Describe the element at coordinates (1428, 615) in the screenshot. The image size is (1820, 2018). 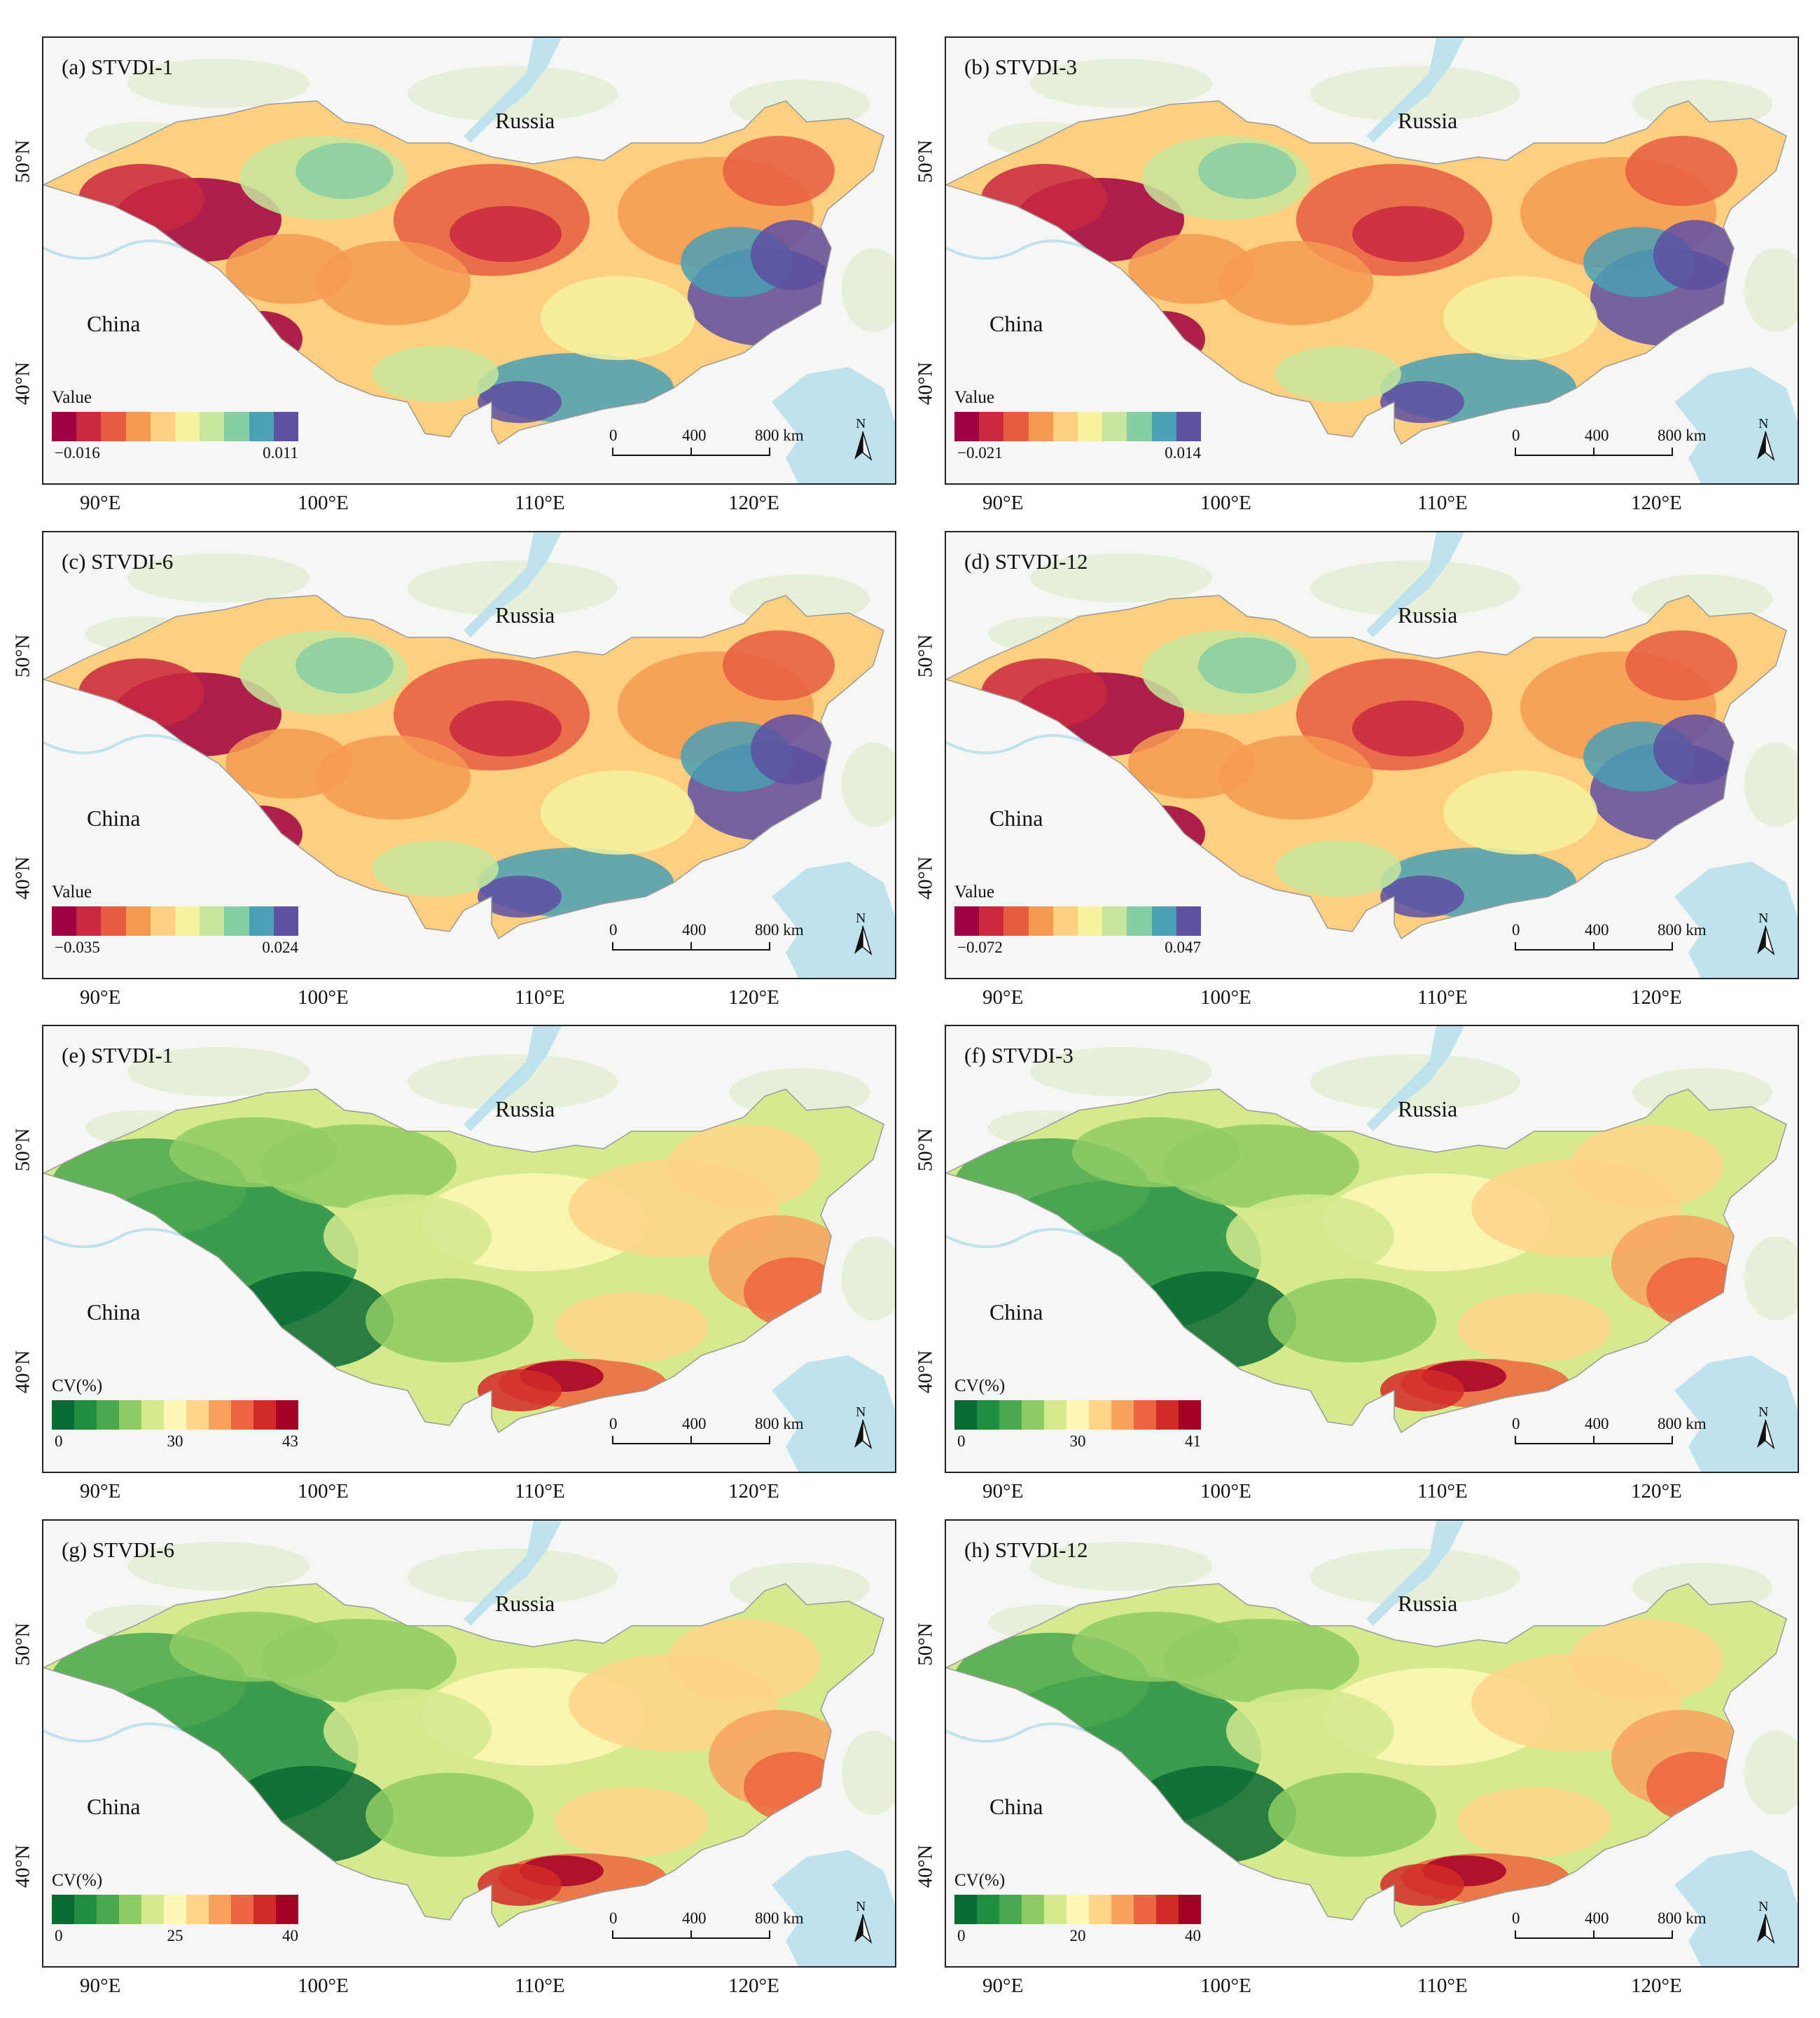
I see `russia-label: Russia` at that location.